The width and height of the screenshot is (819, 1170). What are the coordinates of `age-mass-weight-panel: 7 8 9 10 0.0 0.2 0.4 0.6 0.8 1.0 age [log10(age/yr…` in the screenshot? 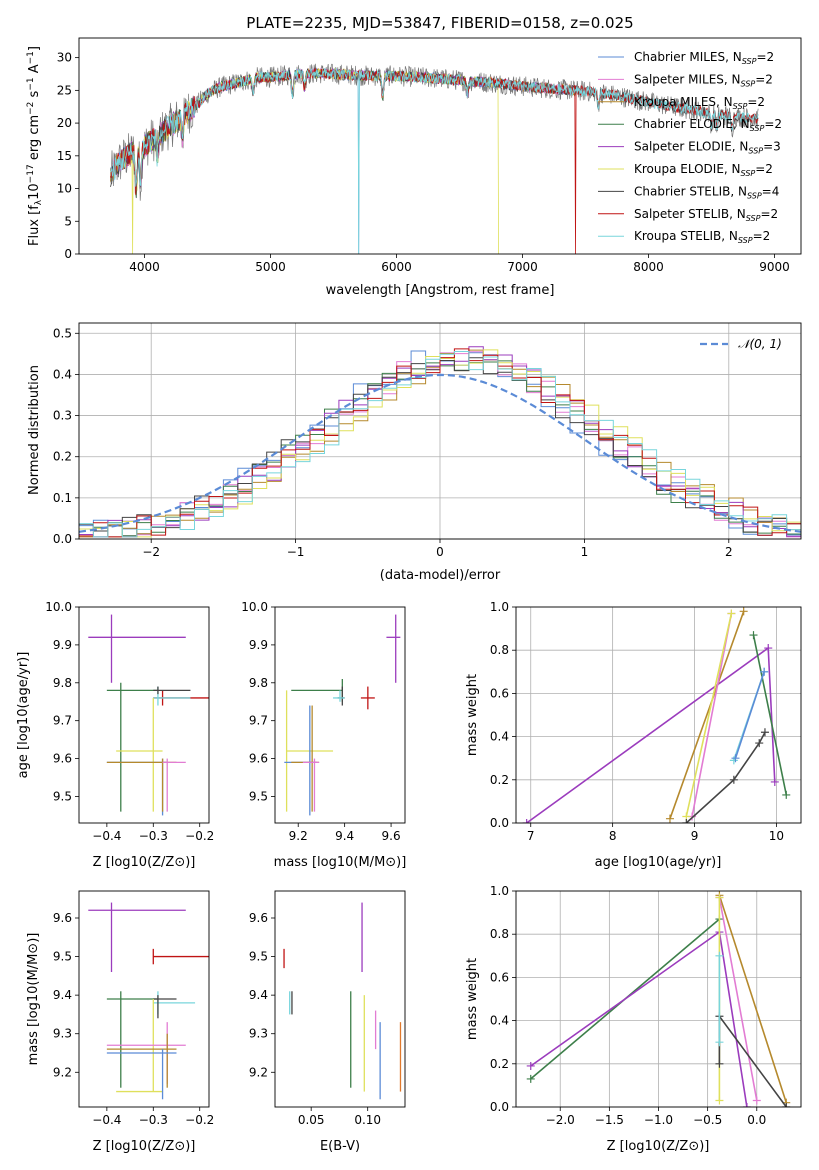 It's located at (633, 735).